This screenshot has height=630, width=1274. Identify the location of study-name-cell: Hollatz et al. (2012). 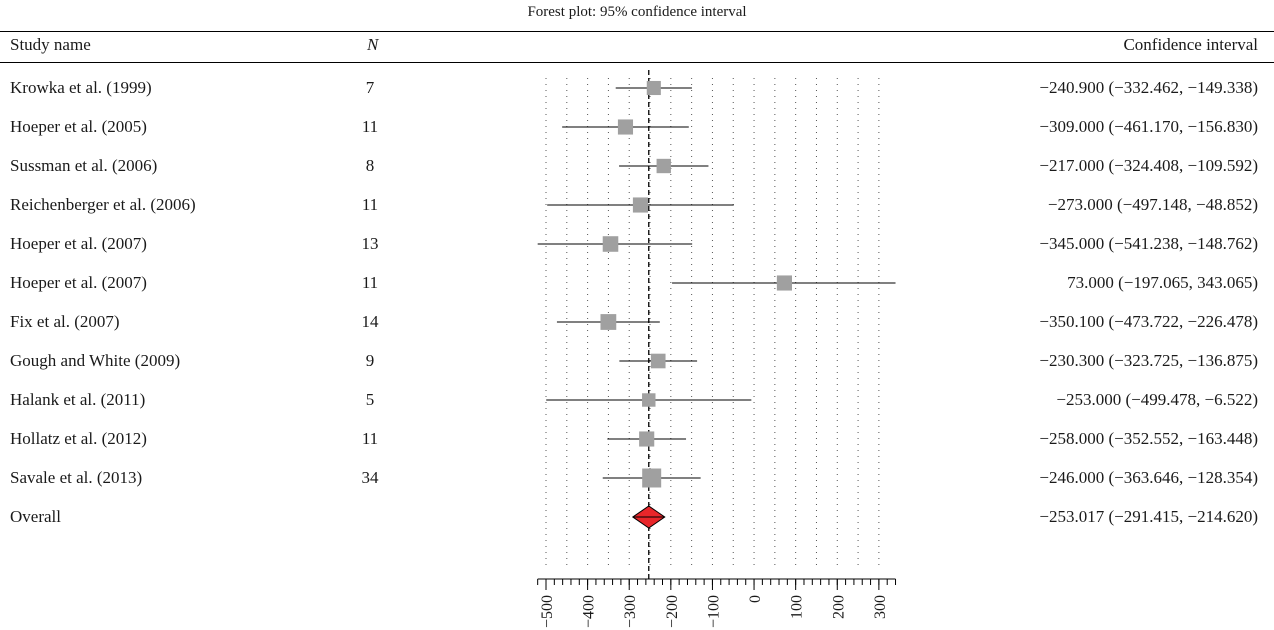
(78, 438).